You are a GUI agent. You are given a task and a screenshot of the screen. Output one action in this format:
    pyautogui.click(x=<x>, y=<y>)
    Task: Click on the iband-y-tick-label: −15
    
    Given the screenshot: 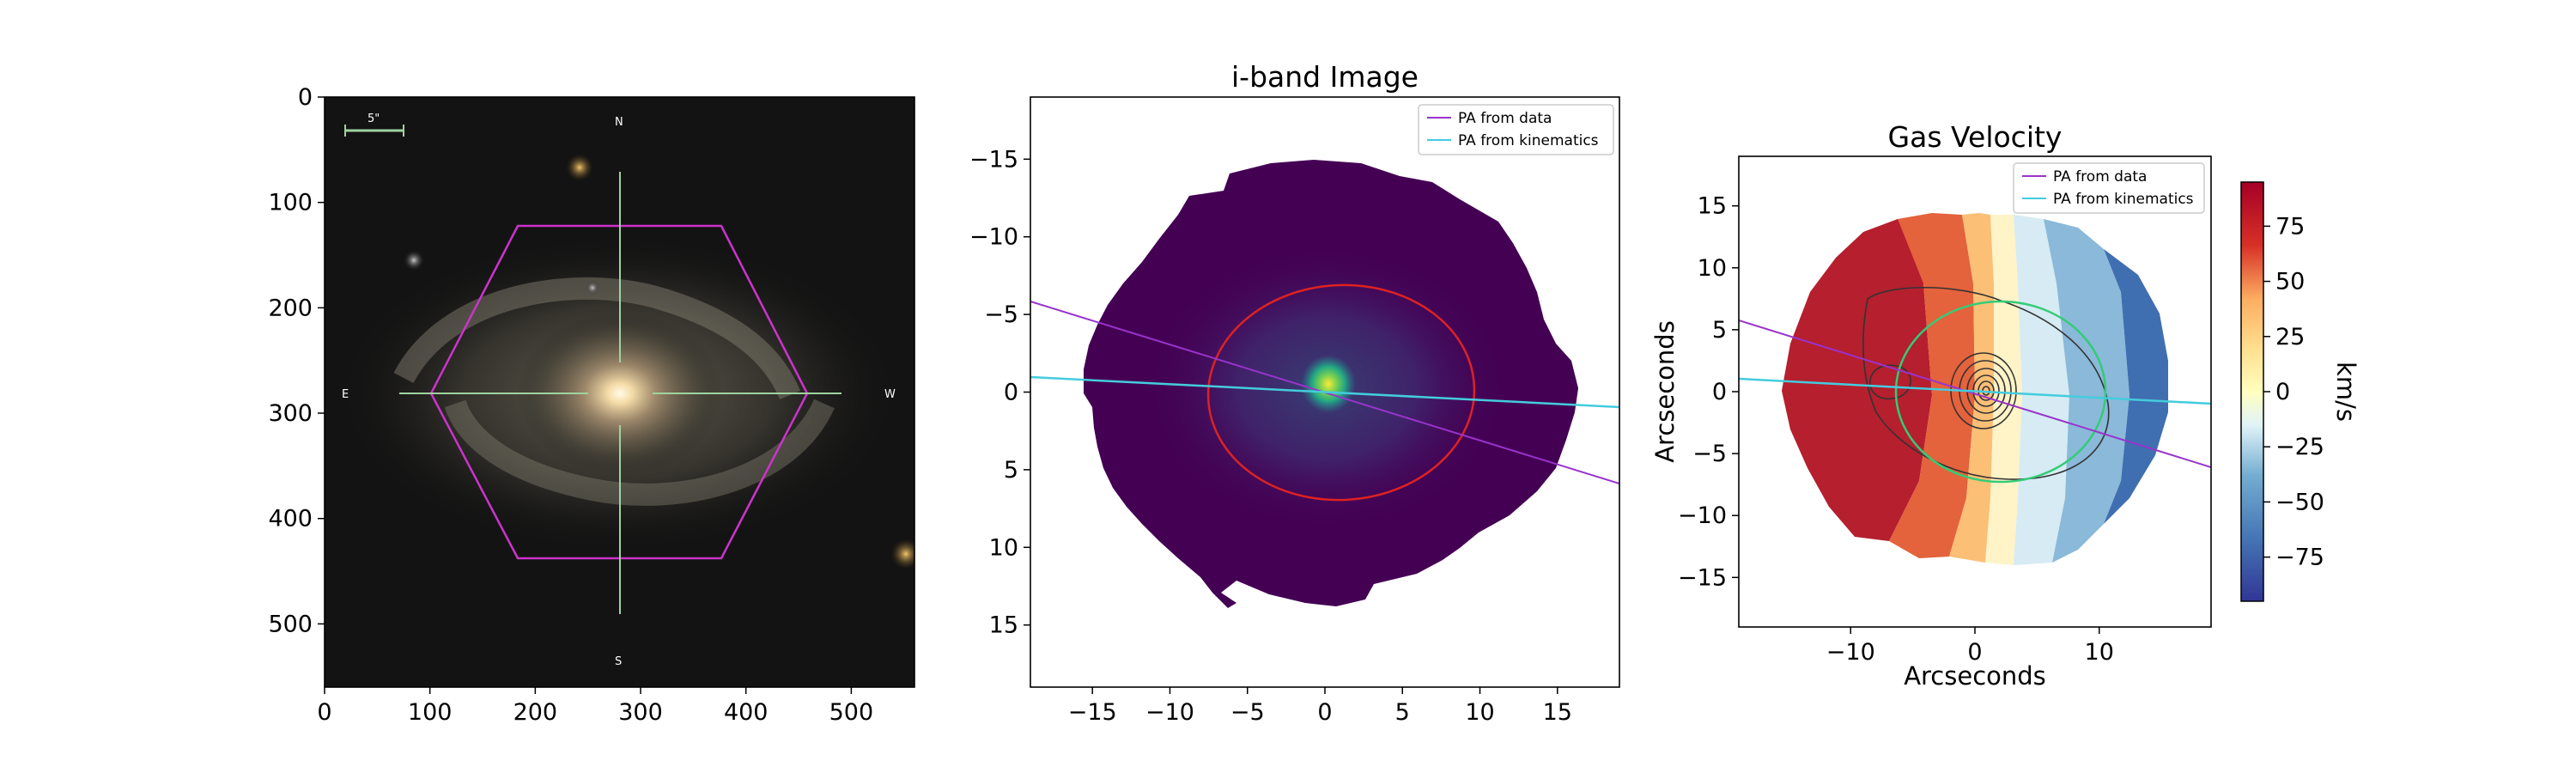 What is the action you would take?
    pyautogui.click(x=994, y=159)
    